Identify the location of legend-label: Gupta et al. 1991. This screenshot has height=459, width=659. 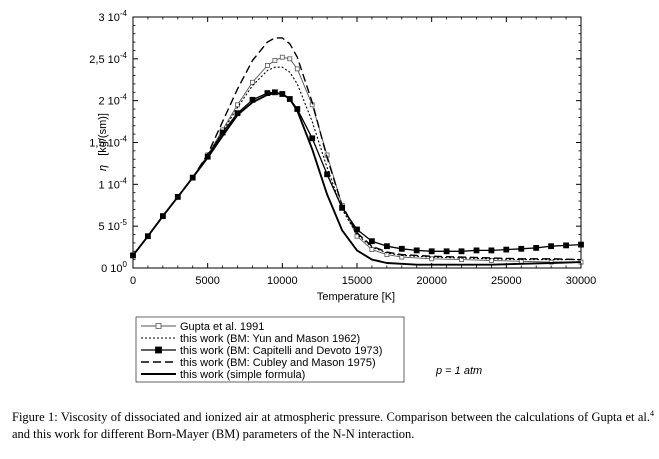
(222, 327).